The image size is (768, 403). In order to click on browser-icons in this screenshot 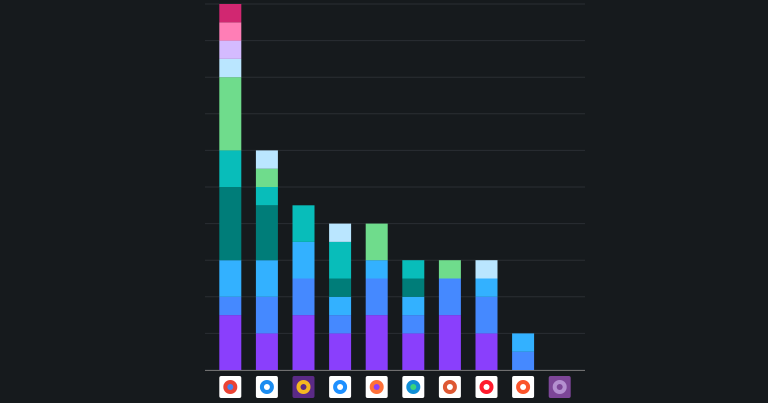, I will do `click(395, 387)`.